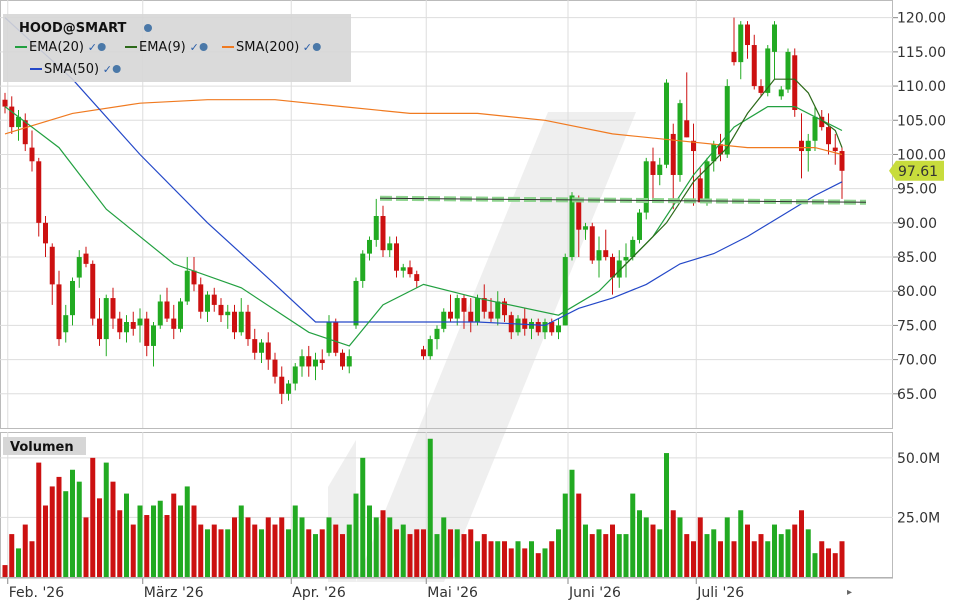 This screenshot has height=600, width=960. What do you see at coordinates (849, 592) in the screenshot?
I see `scroll-right-icon: ▸` at bounding box center [849, 592].